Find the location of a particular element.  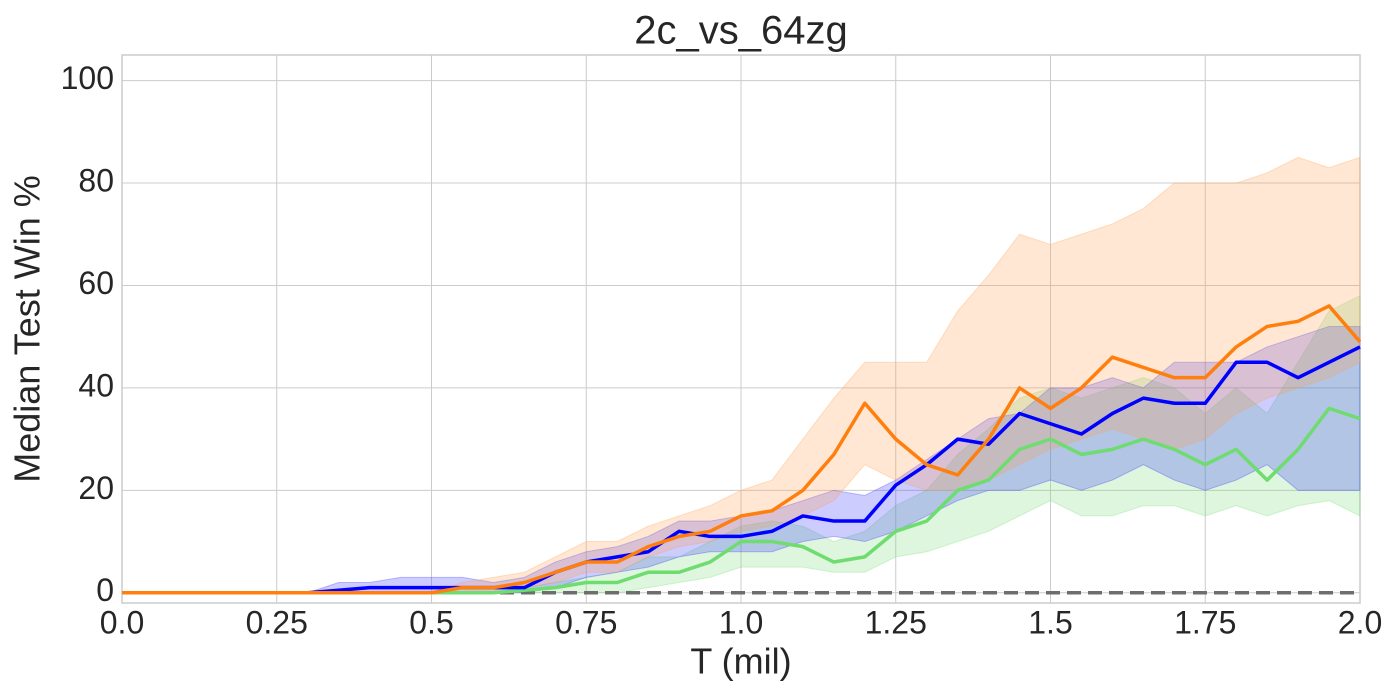

x-tick-label: 2.0 is located at coordinates (1360, 622).